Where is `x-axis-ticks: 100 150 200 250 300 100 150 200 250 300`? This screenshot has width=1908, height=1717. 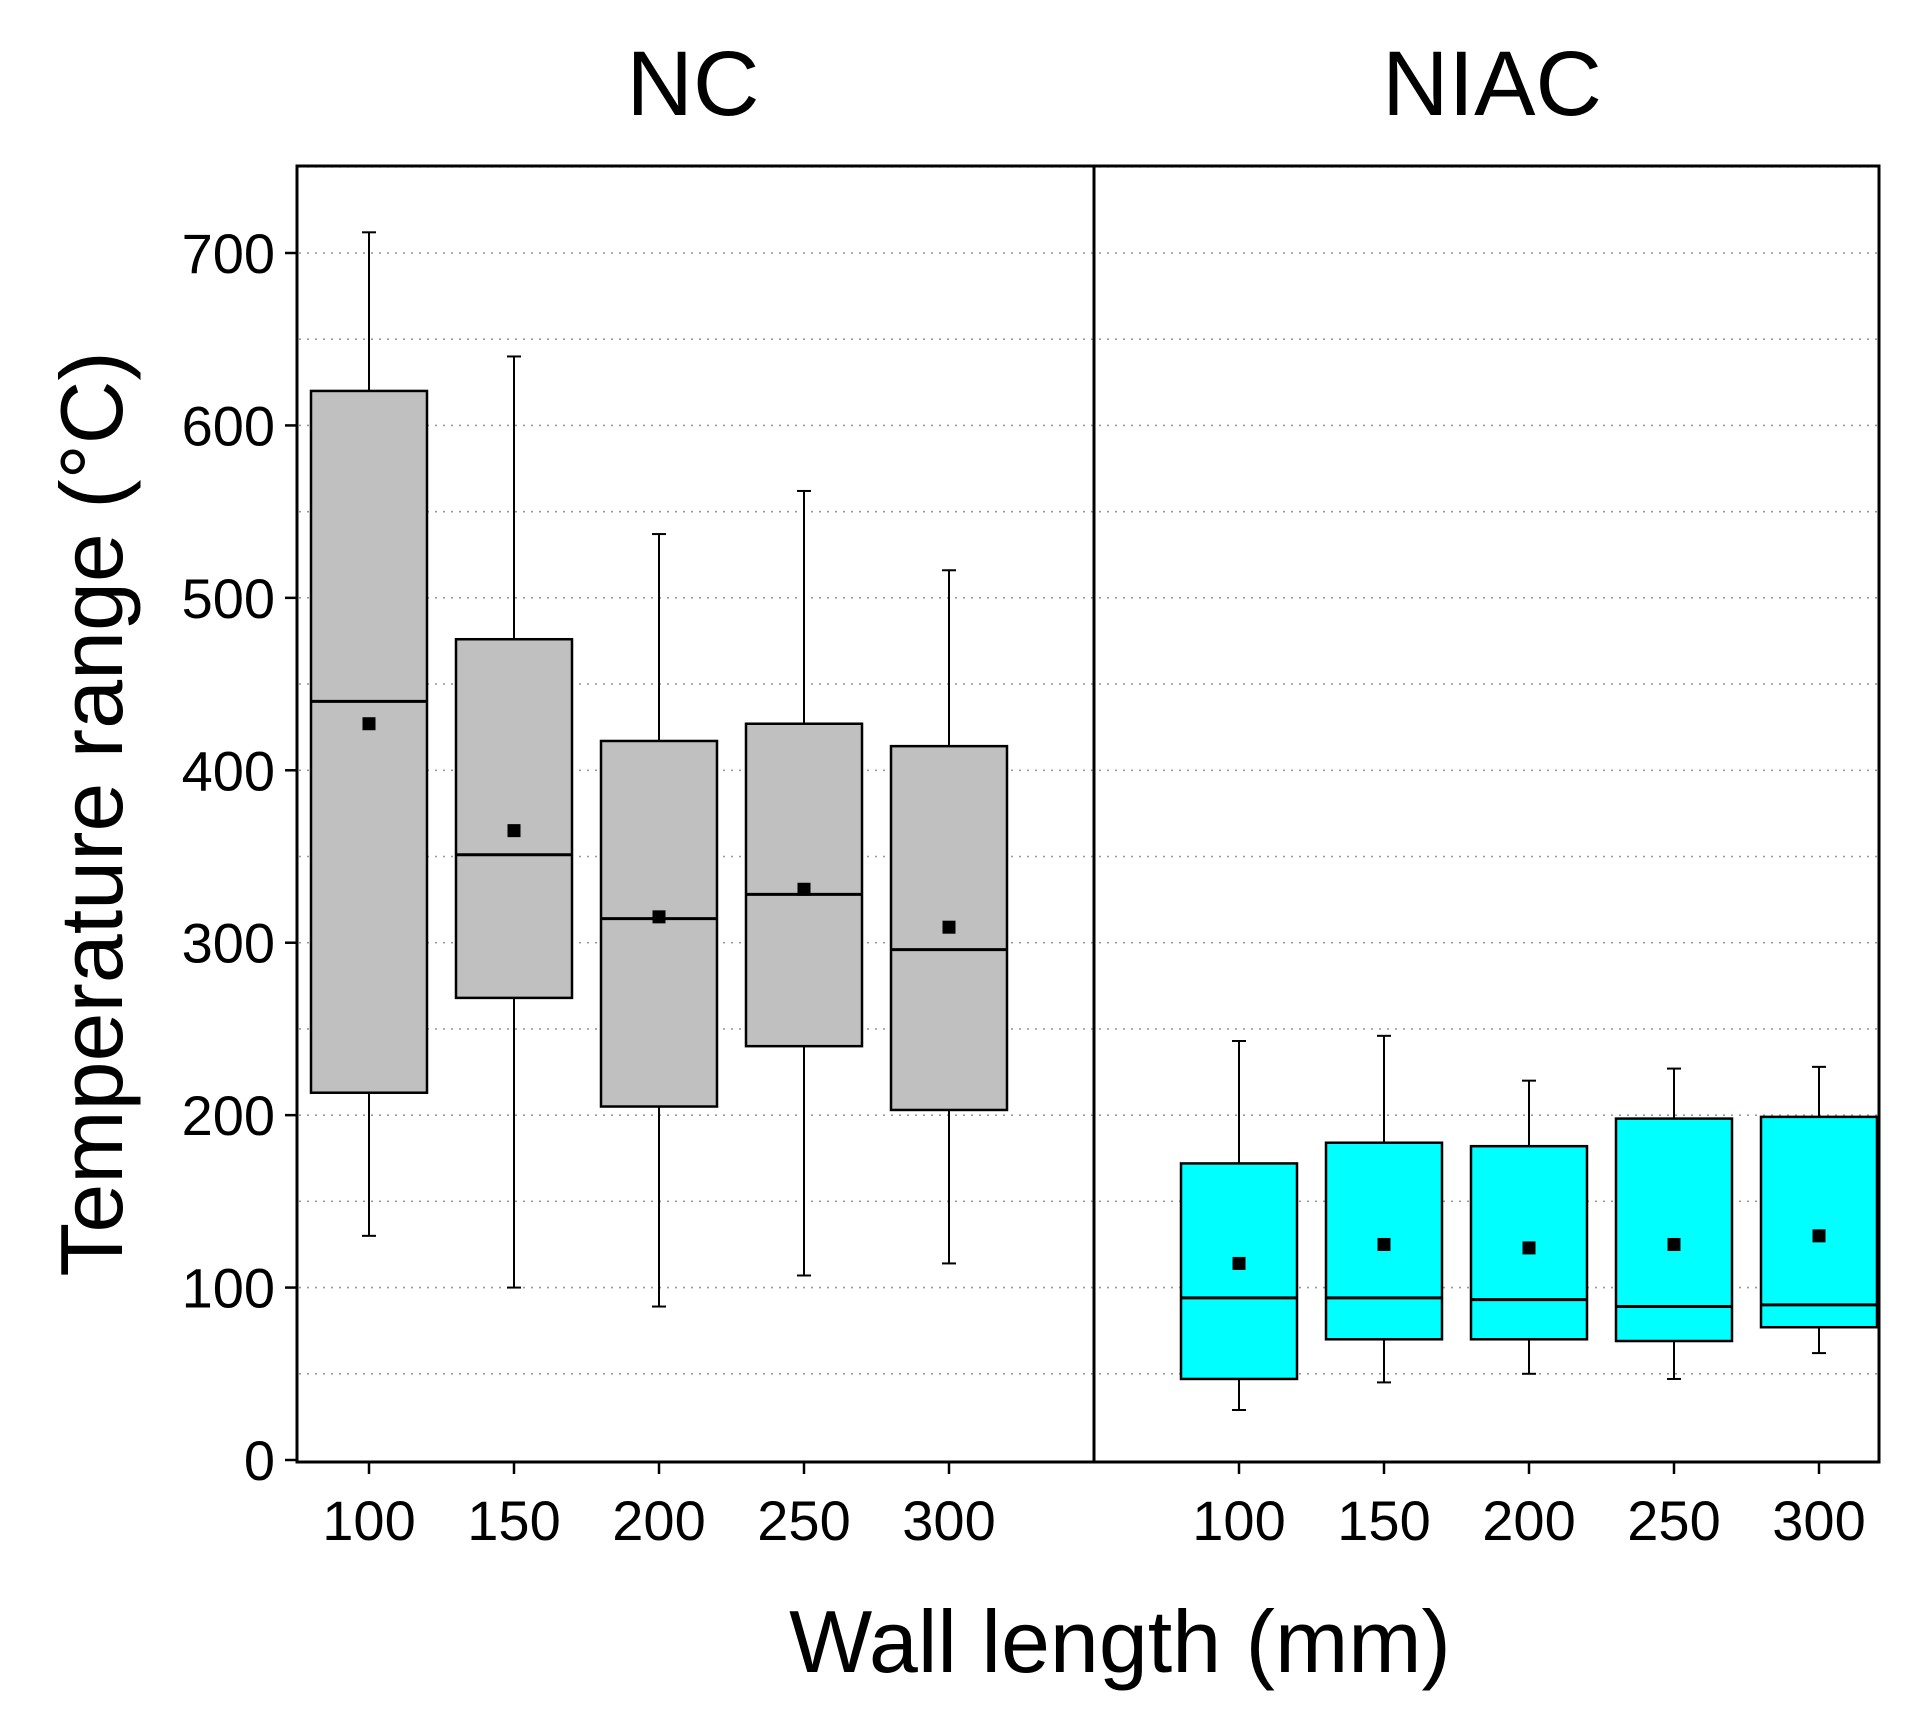
x-axis-ticks: 100 150 200 250 300 100 150 200 250 300 is located at coordinates (1094, 1507).